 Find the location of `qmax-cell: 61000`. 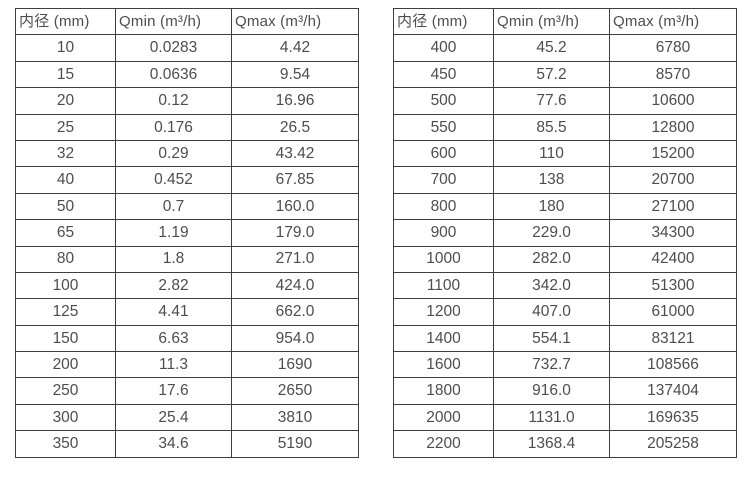

qmax-cell: 61000 is located at coordinates (673, 312).